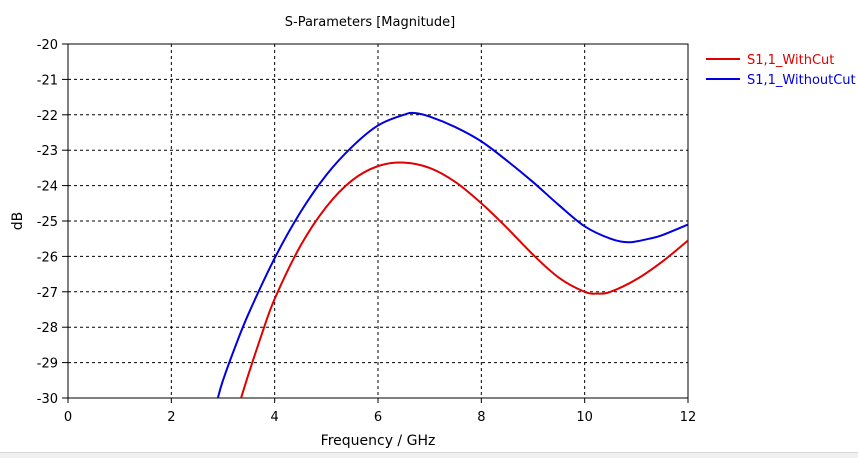 Image resolution: width=858 pixels, height=458 pixels. I want to click on y-tick-label: -22, so click(47, 116).